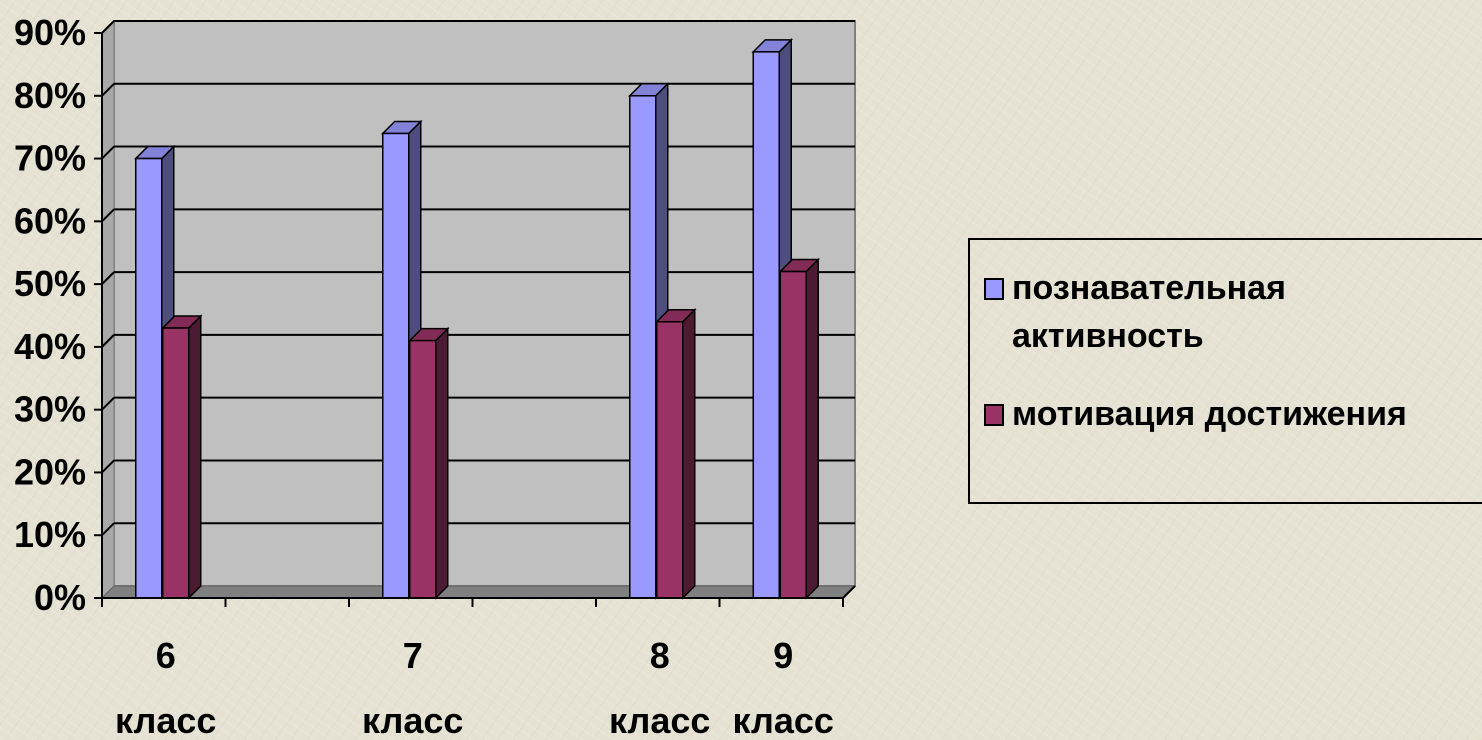  I want to click on chart-floor, so click(478, 592).